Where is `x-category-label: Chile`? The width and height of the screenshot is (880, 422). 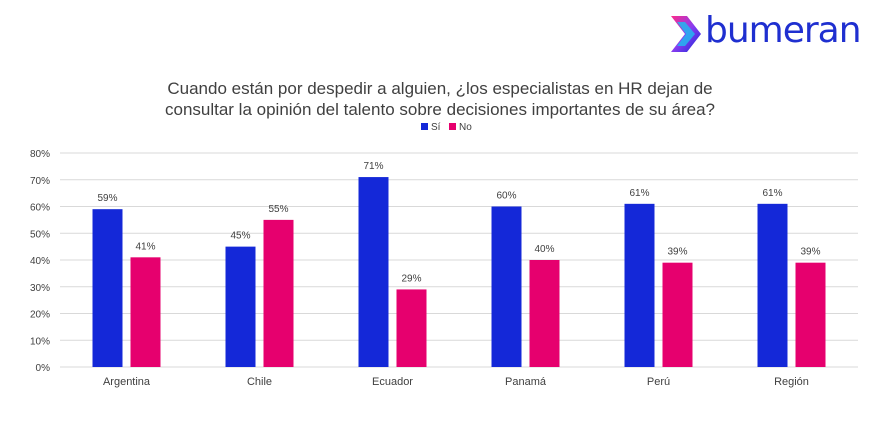
x-category-label: Chile is located at coordinates (259, 382).